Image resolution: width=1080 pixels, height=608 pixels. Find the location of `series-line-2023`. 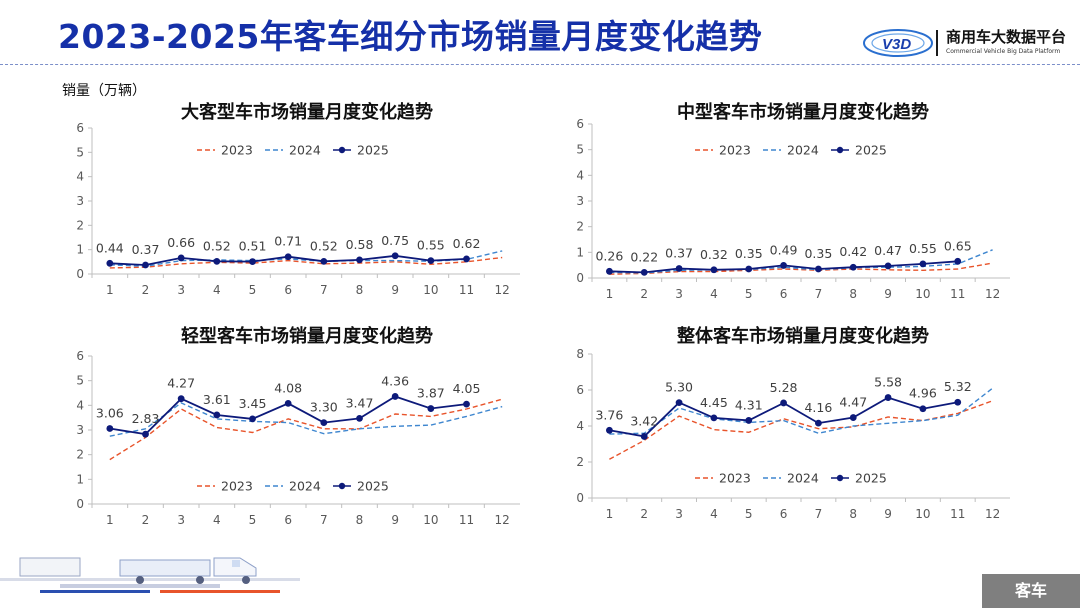

series-line-2023 is located at coordinates (801, 268).